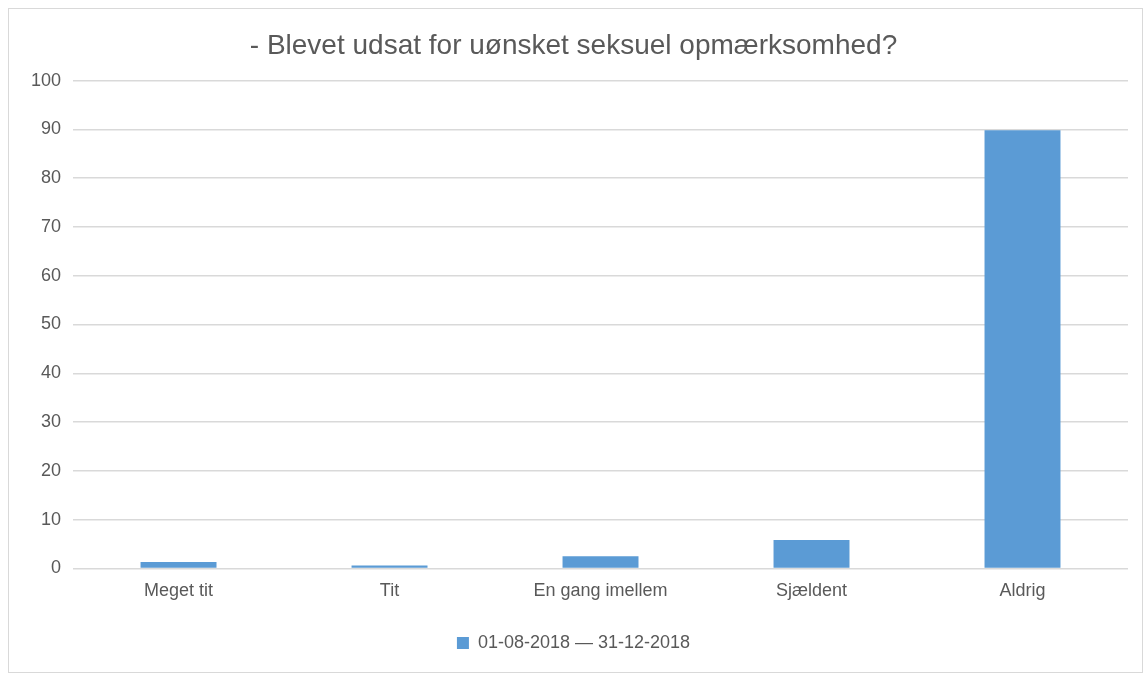 Image resolution: width=1145 pixels, height=675 pixels. Describe the element at coordinates (51, 372) in the screenshot. I see `y-tick-label: 40` at that location.